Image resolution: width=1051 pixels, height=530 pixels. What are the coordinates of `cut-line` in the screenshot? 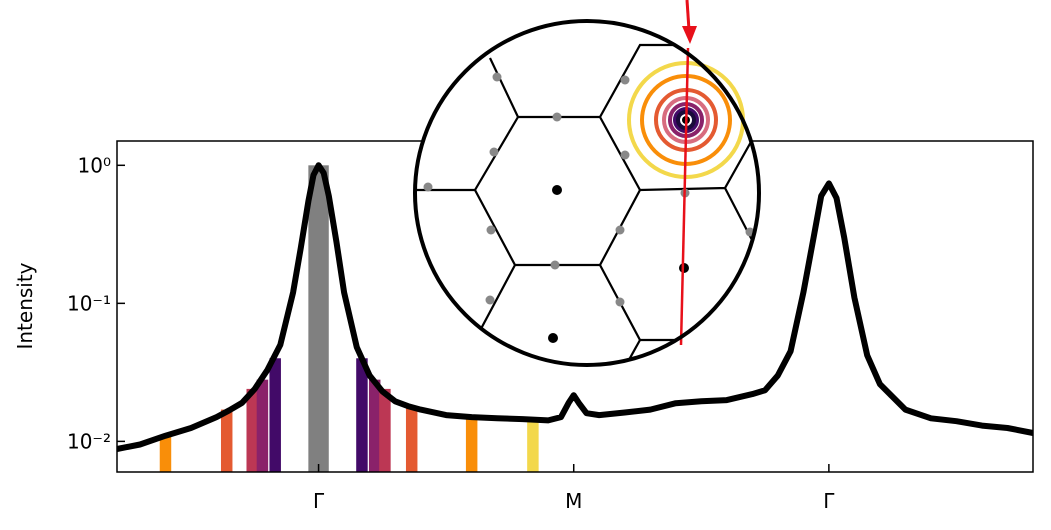 It's located at (684, 196).